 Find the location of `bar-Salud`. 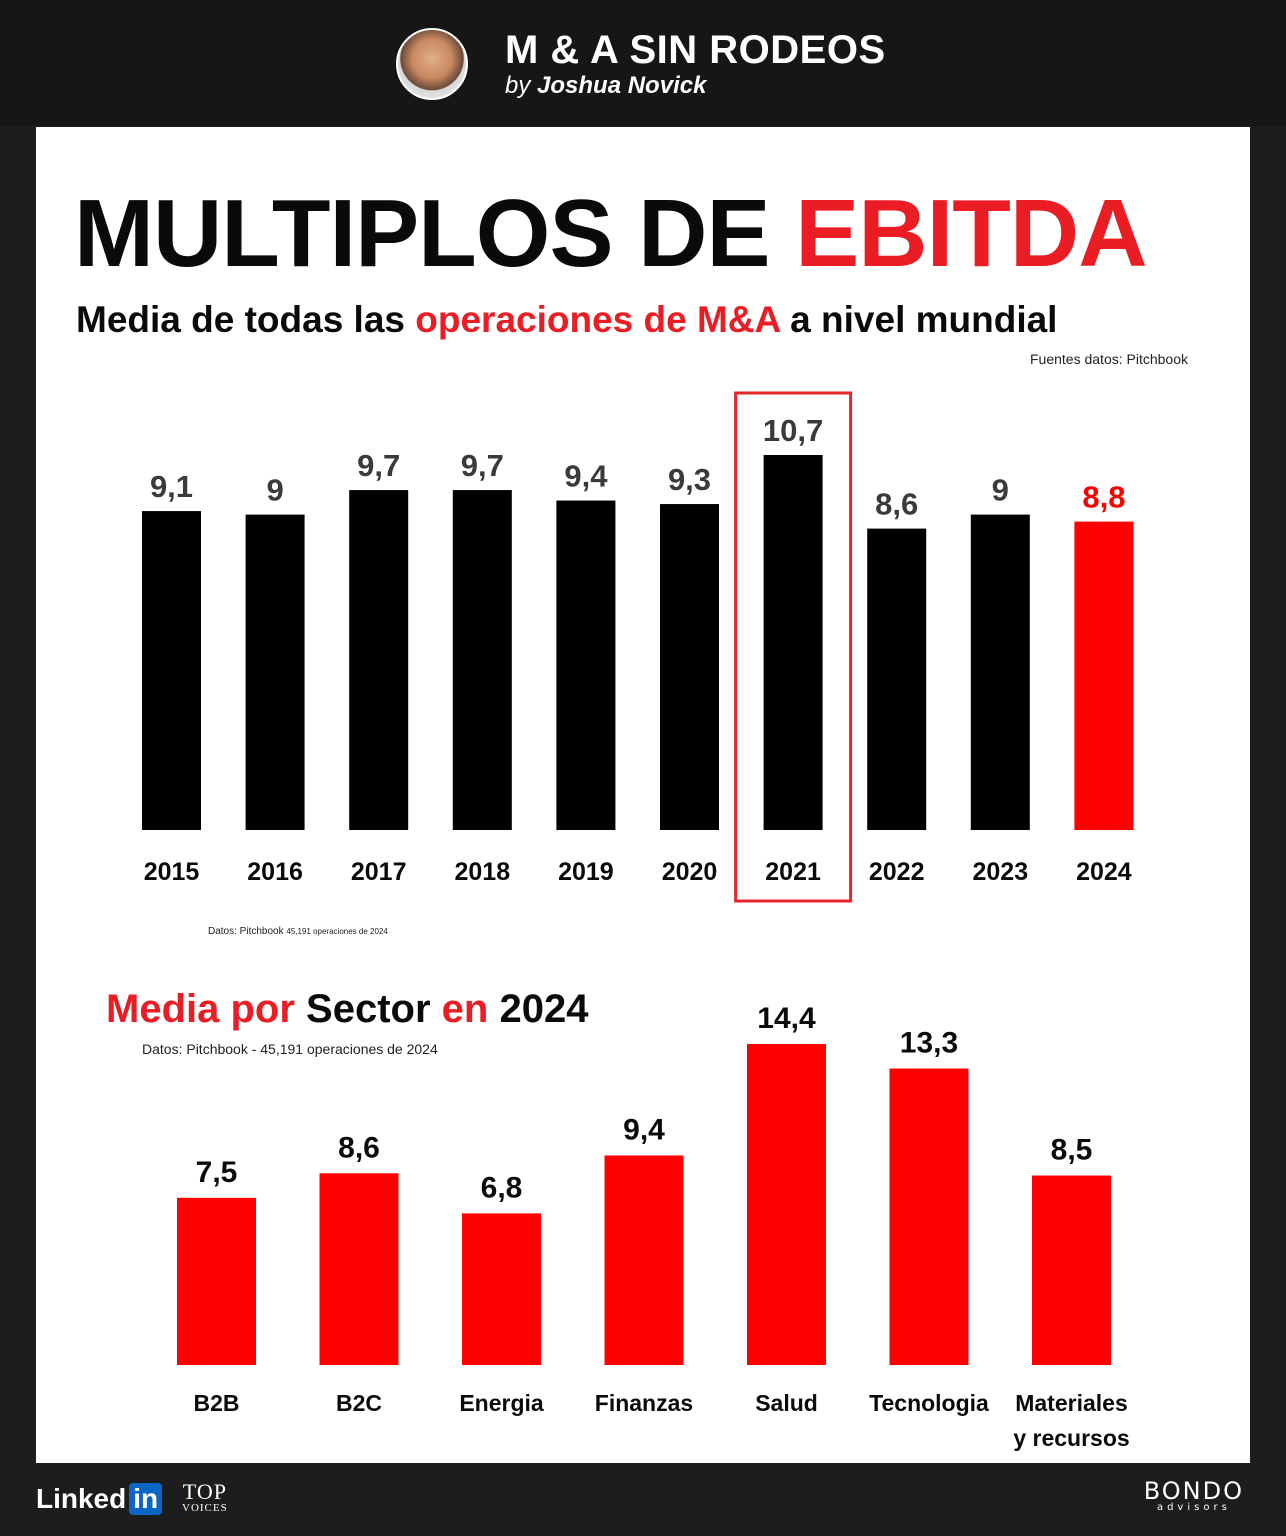

bar-Salud is located at coordinates (786, 1204).